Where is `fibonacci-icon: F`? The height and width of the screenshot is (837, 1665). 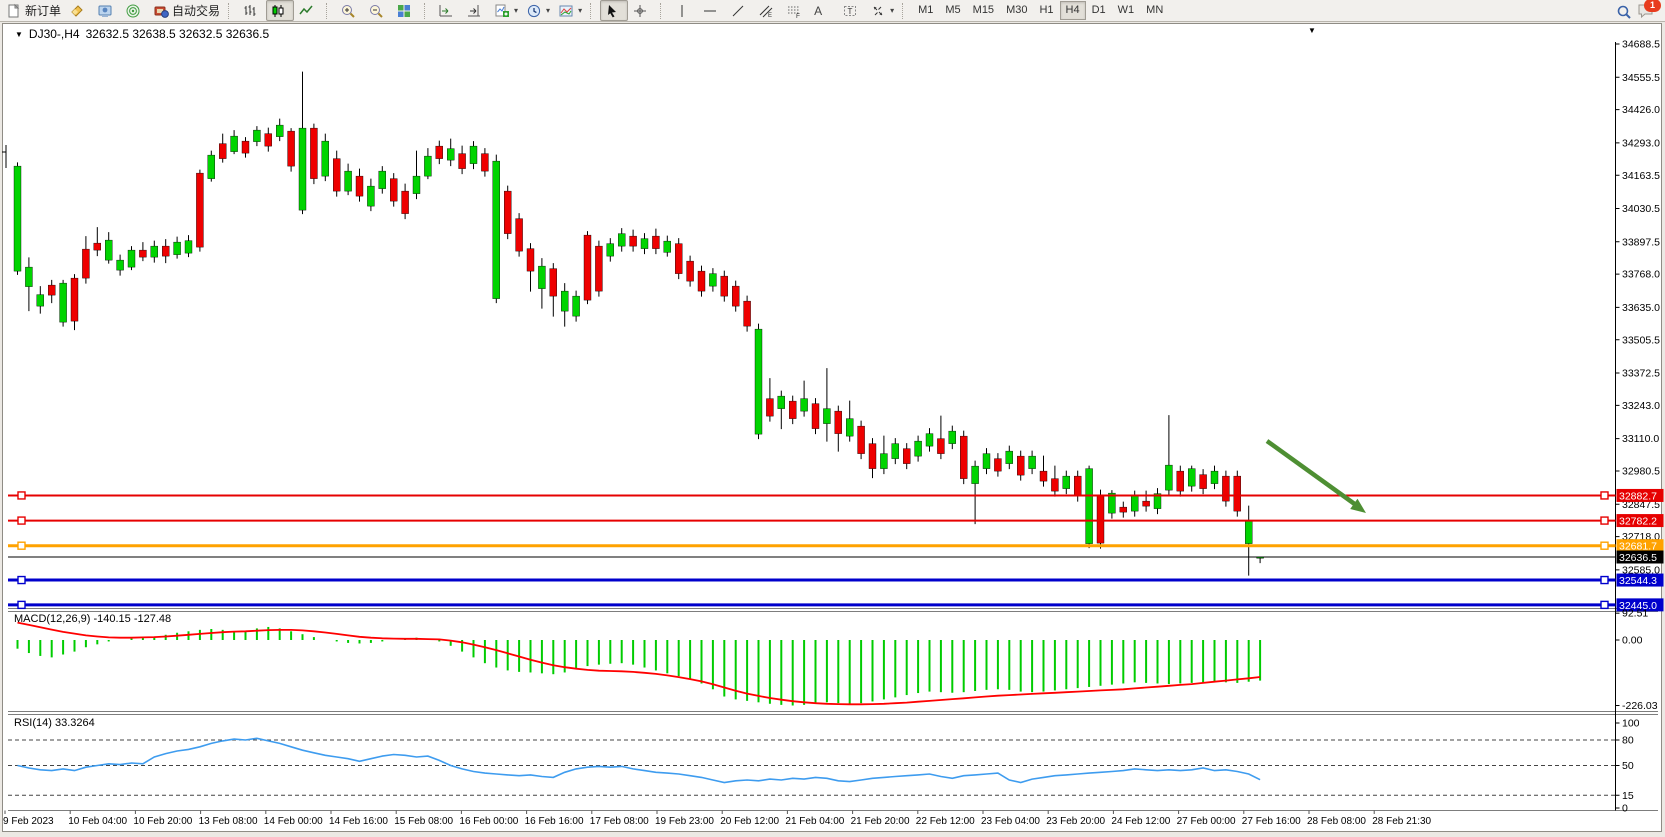
fibonacci-icon: F is located at coordinates (794, 11).